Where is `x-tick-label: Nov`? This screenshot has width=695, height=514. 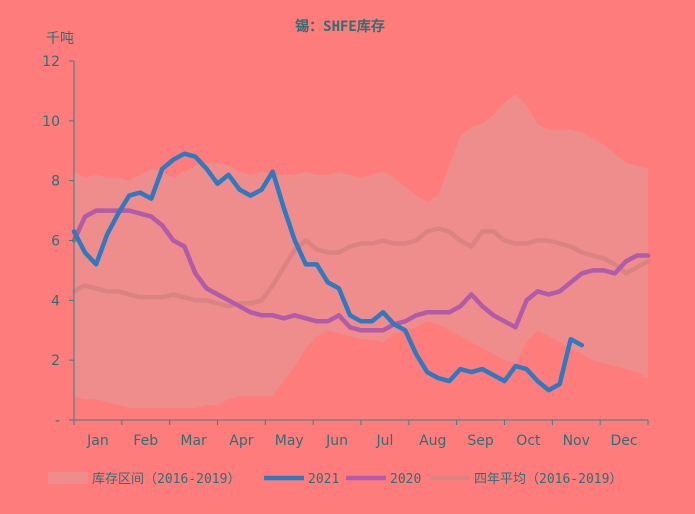 x-tick-label: Nov is located at coordinates (576, 441).